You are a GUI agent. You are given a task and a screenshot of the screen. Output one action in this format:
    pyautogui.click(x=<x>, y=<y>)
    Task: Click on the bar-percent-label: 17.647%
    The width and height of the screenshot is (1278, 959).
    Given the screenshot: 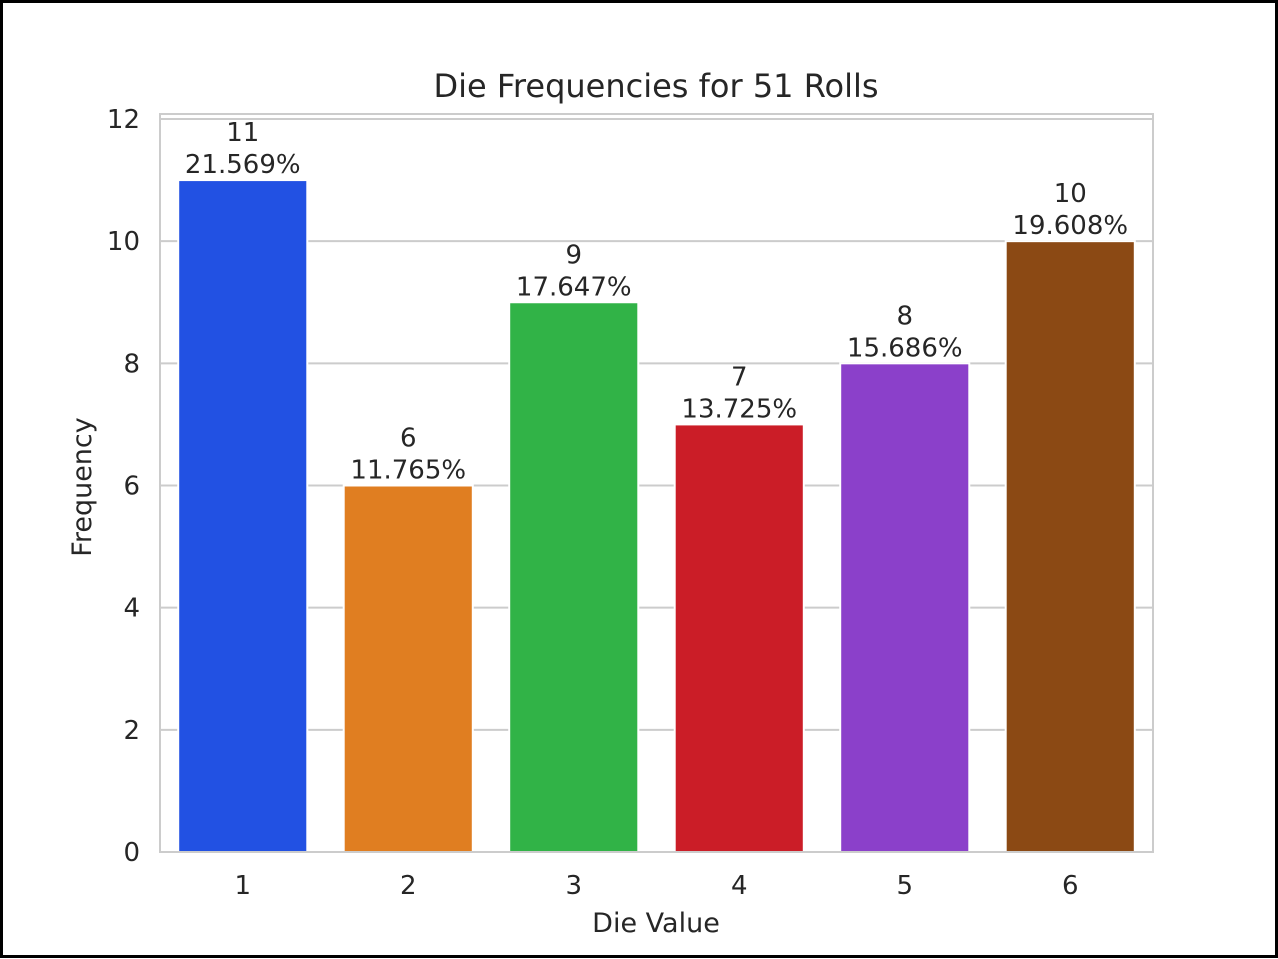 What is the action you would take?
    pyautogui.click(x=574, y=287)
    